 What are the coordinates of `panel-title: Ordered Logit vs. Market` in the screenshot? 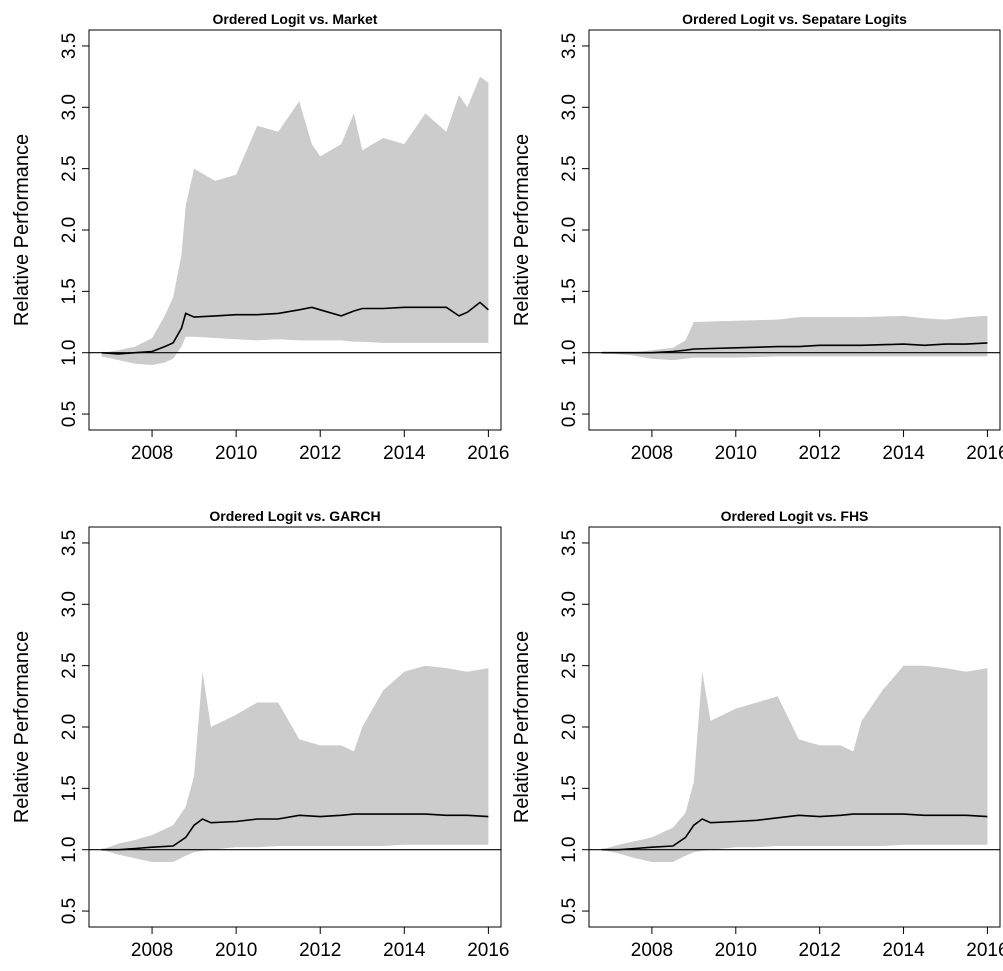 It's located at (295, 19).